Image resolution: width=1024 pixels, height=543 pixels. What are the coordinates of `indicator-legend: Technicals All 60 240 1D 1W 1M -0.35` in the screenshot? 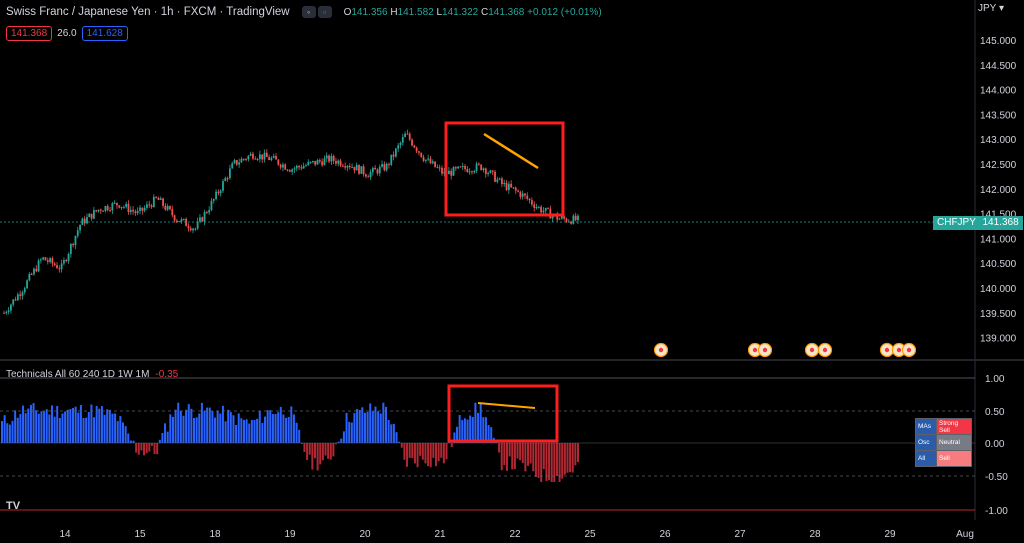 It's located at (92, 374).